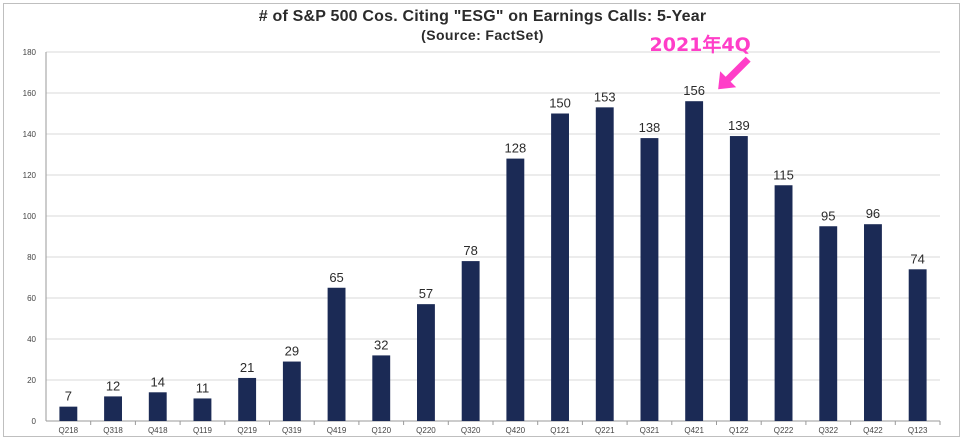 This screenshot has height=442, width=965. I want to click on data-label: 95, so click(828, 215).